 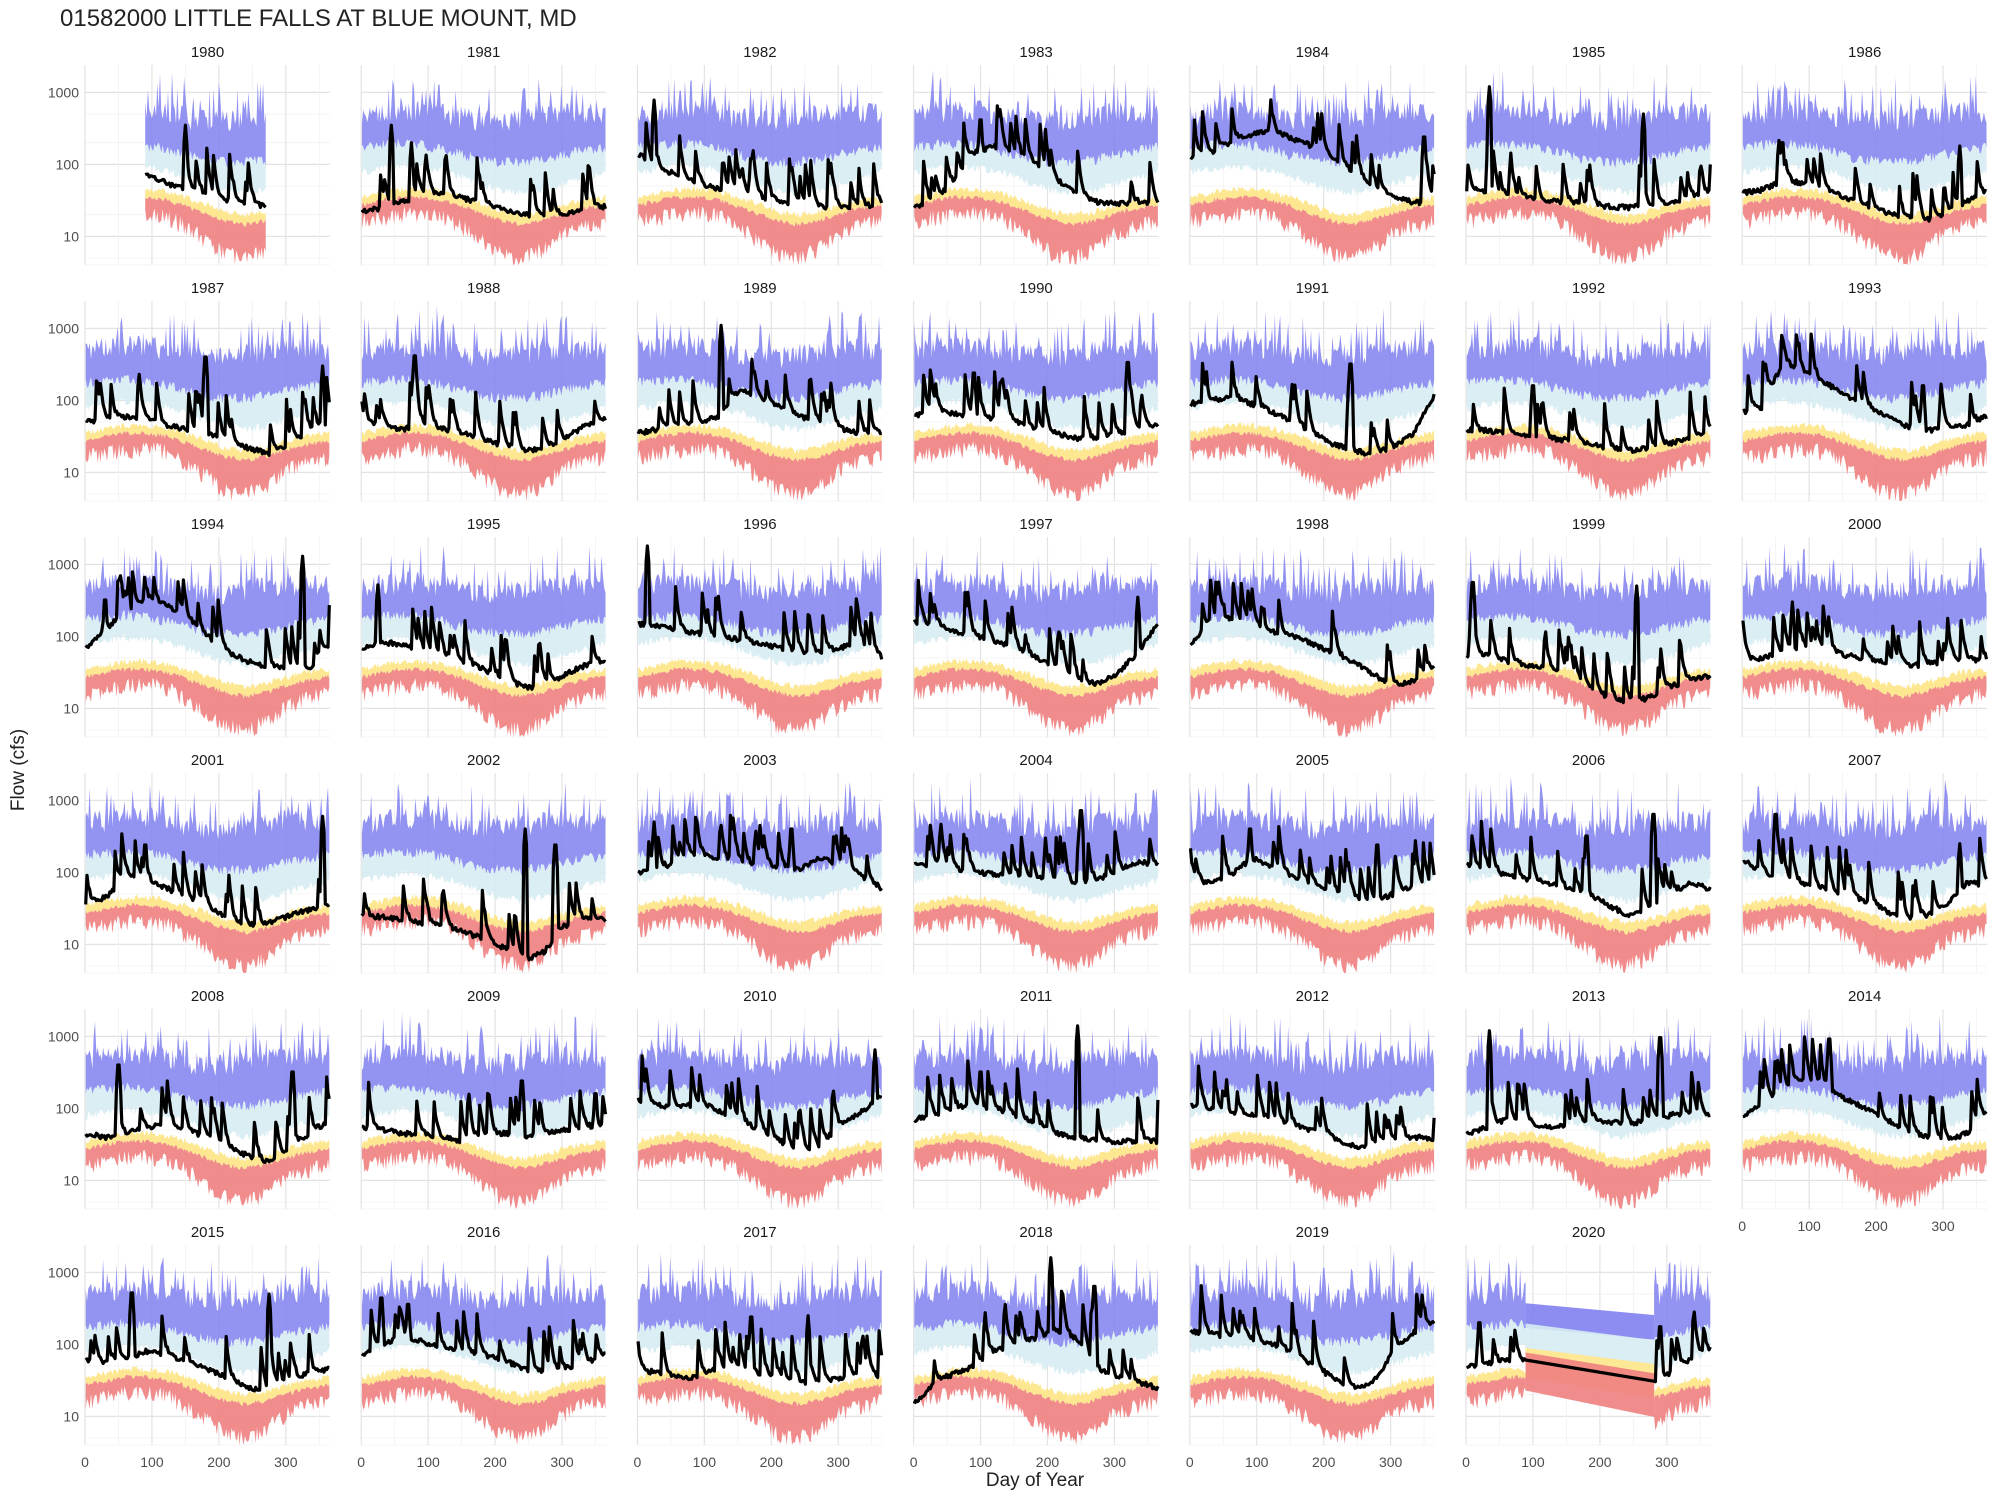 I want to click on facet-panel-1994: 1994 10 100 1000, so click(x=189, y=627).